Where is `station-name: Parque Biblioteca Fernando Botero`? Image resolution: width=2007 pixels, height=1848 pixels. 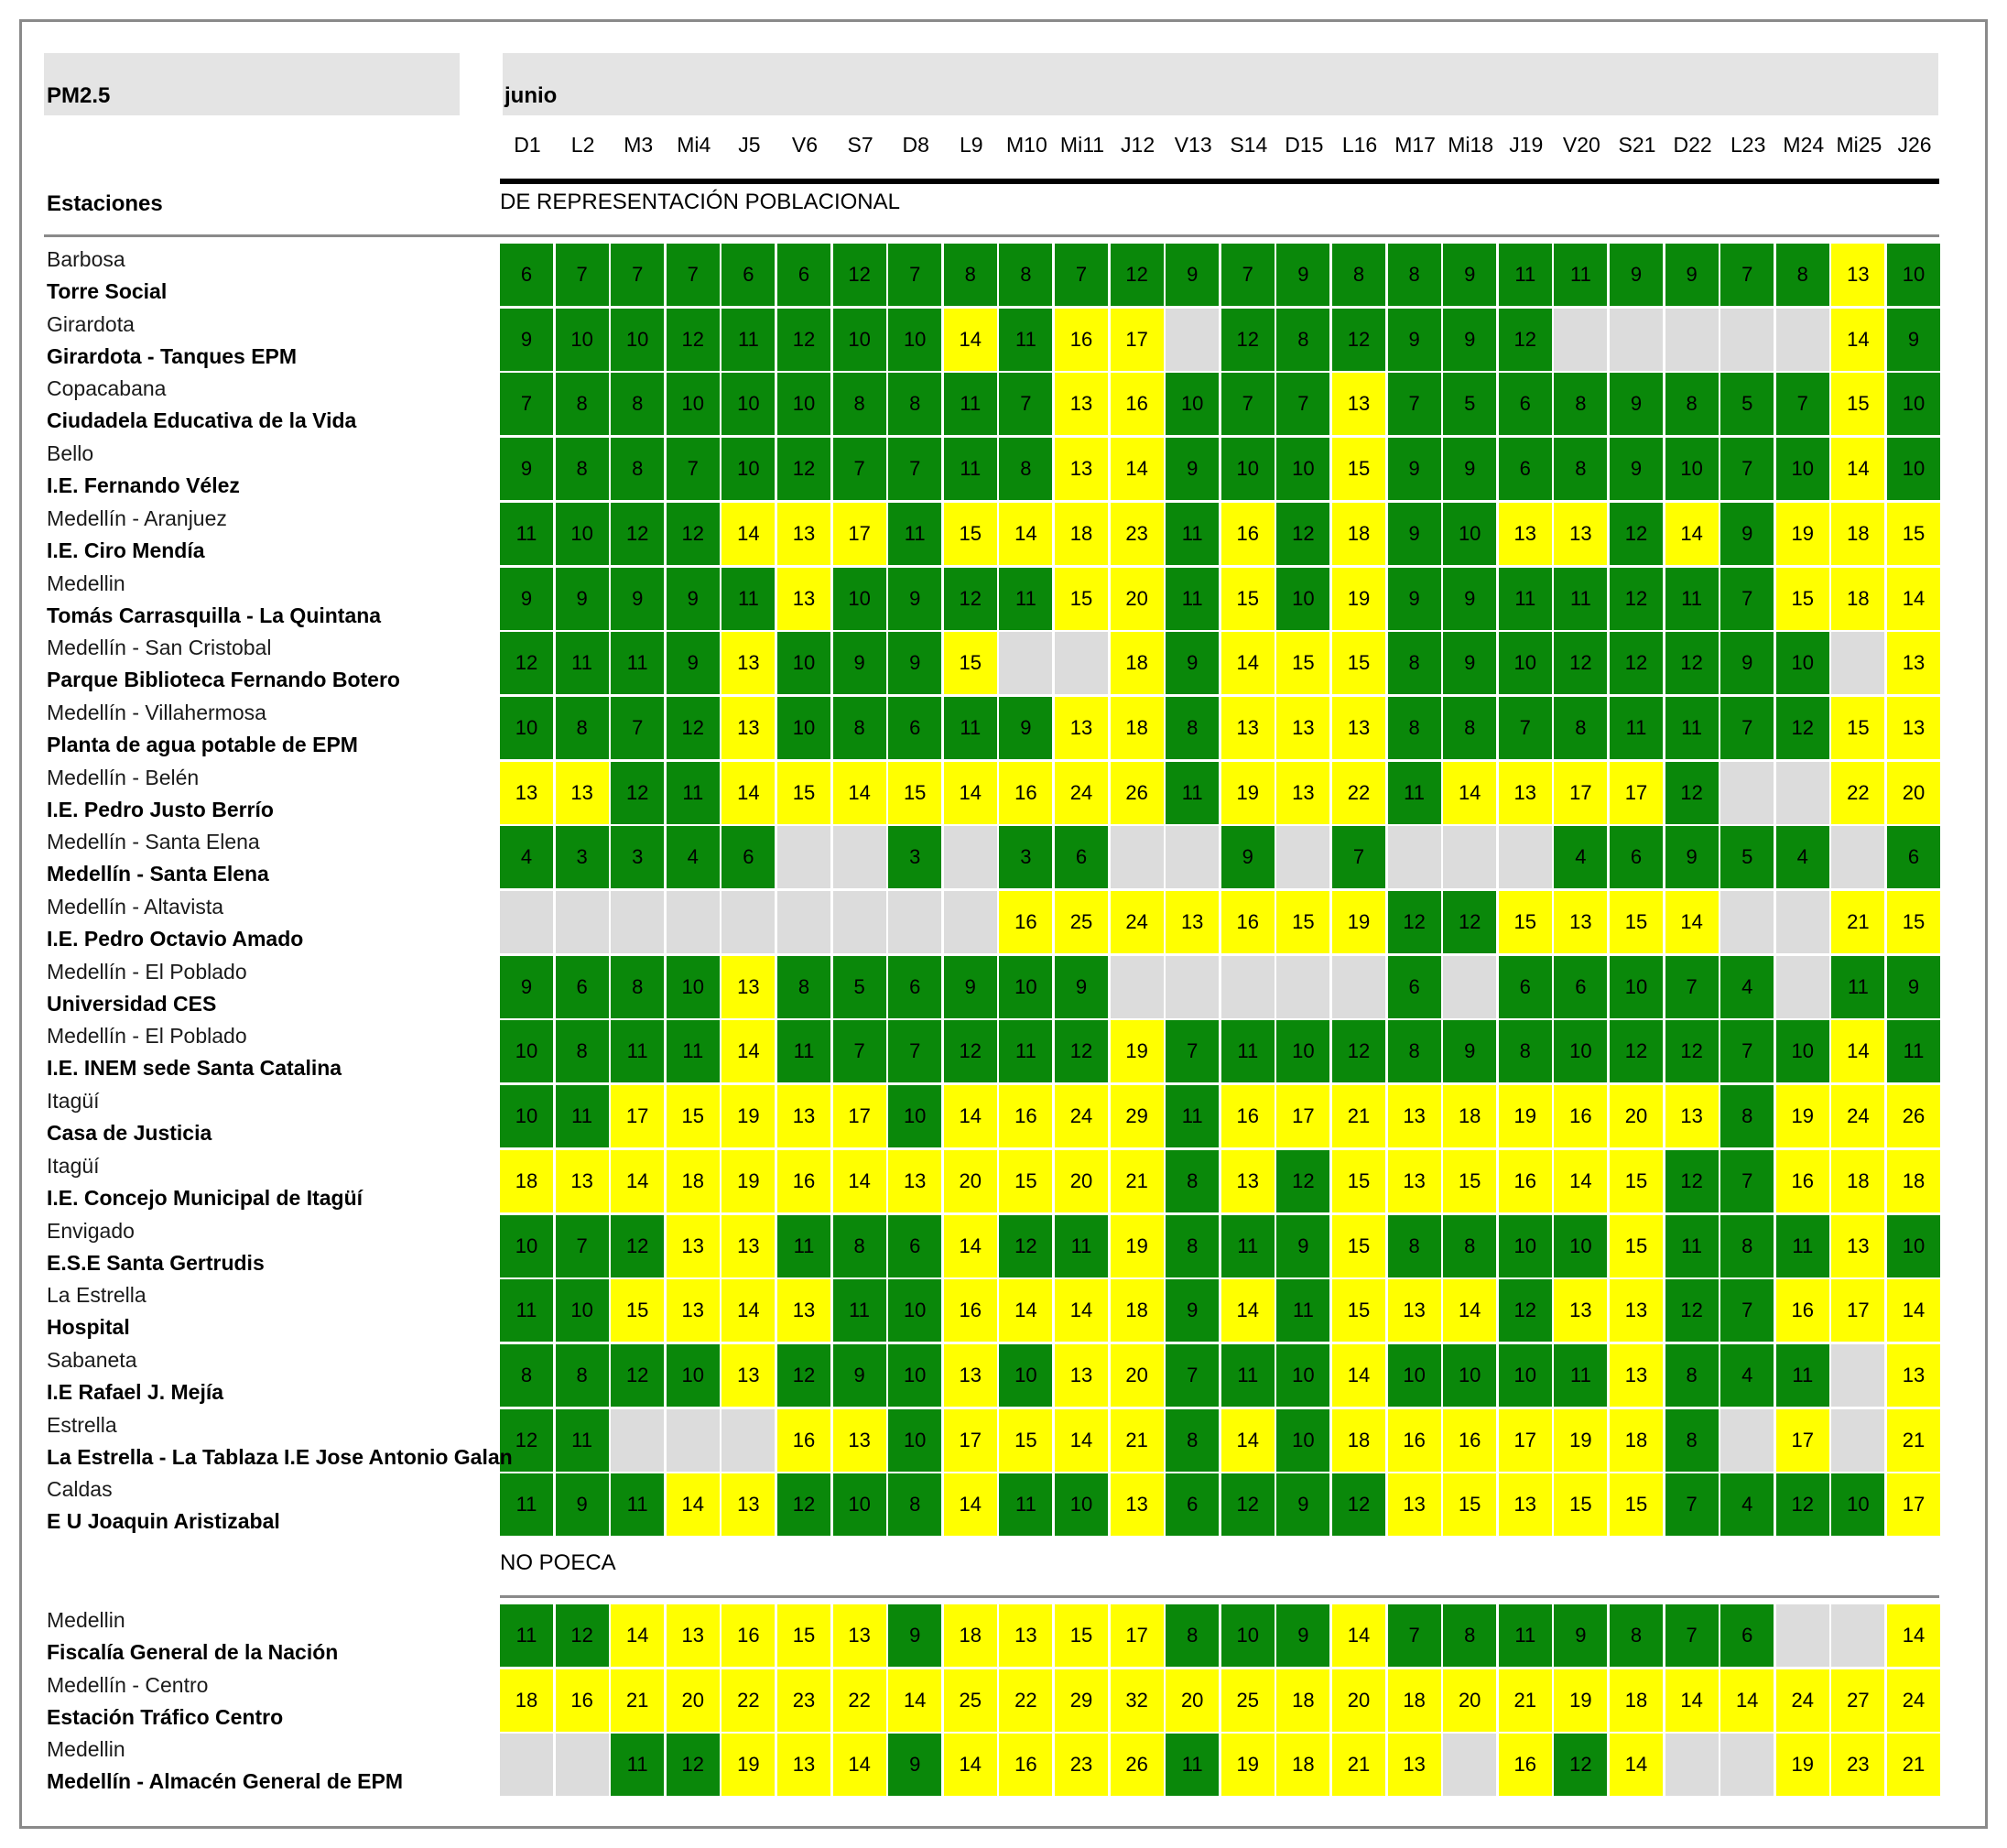 station-name: Parque Biblioteca Fernando Botero is located at coordinates (223, 680).